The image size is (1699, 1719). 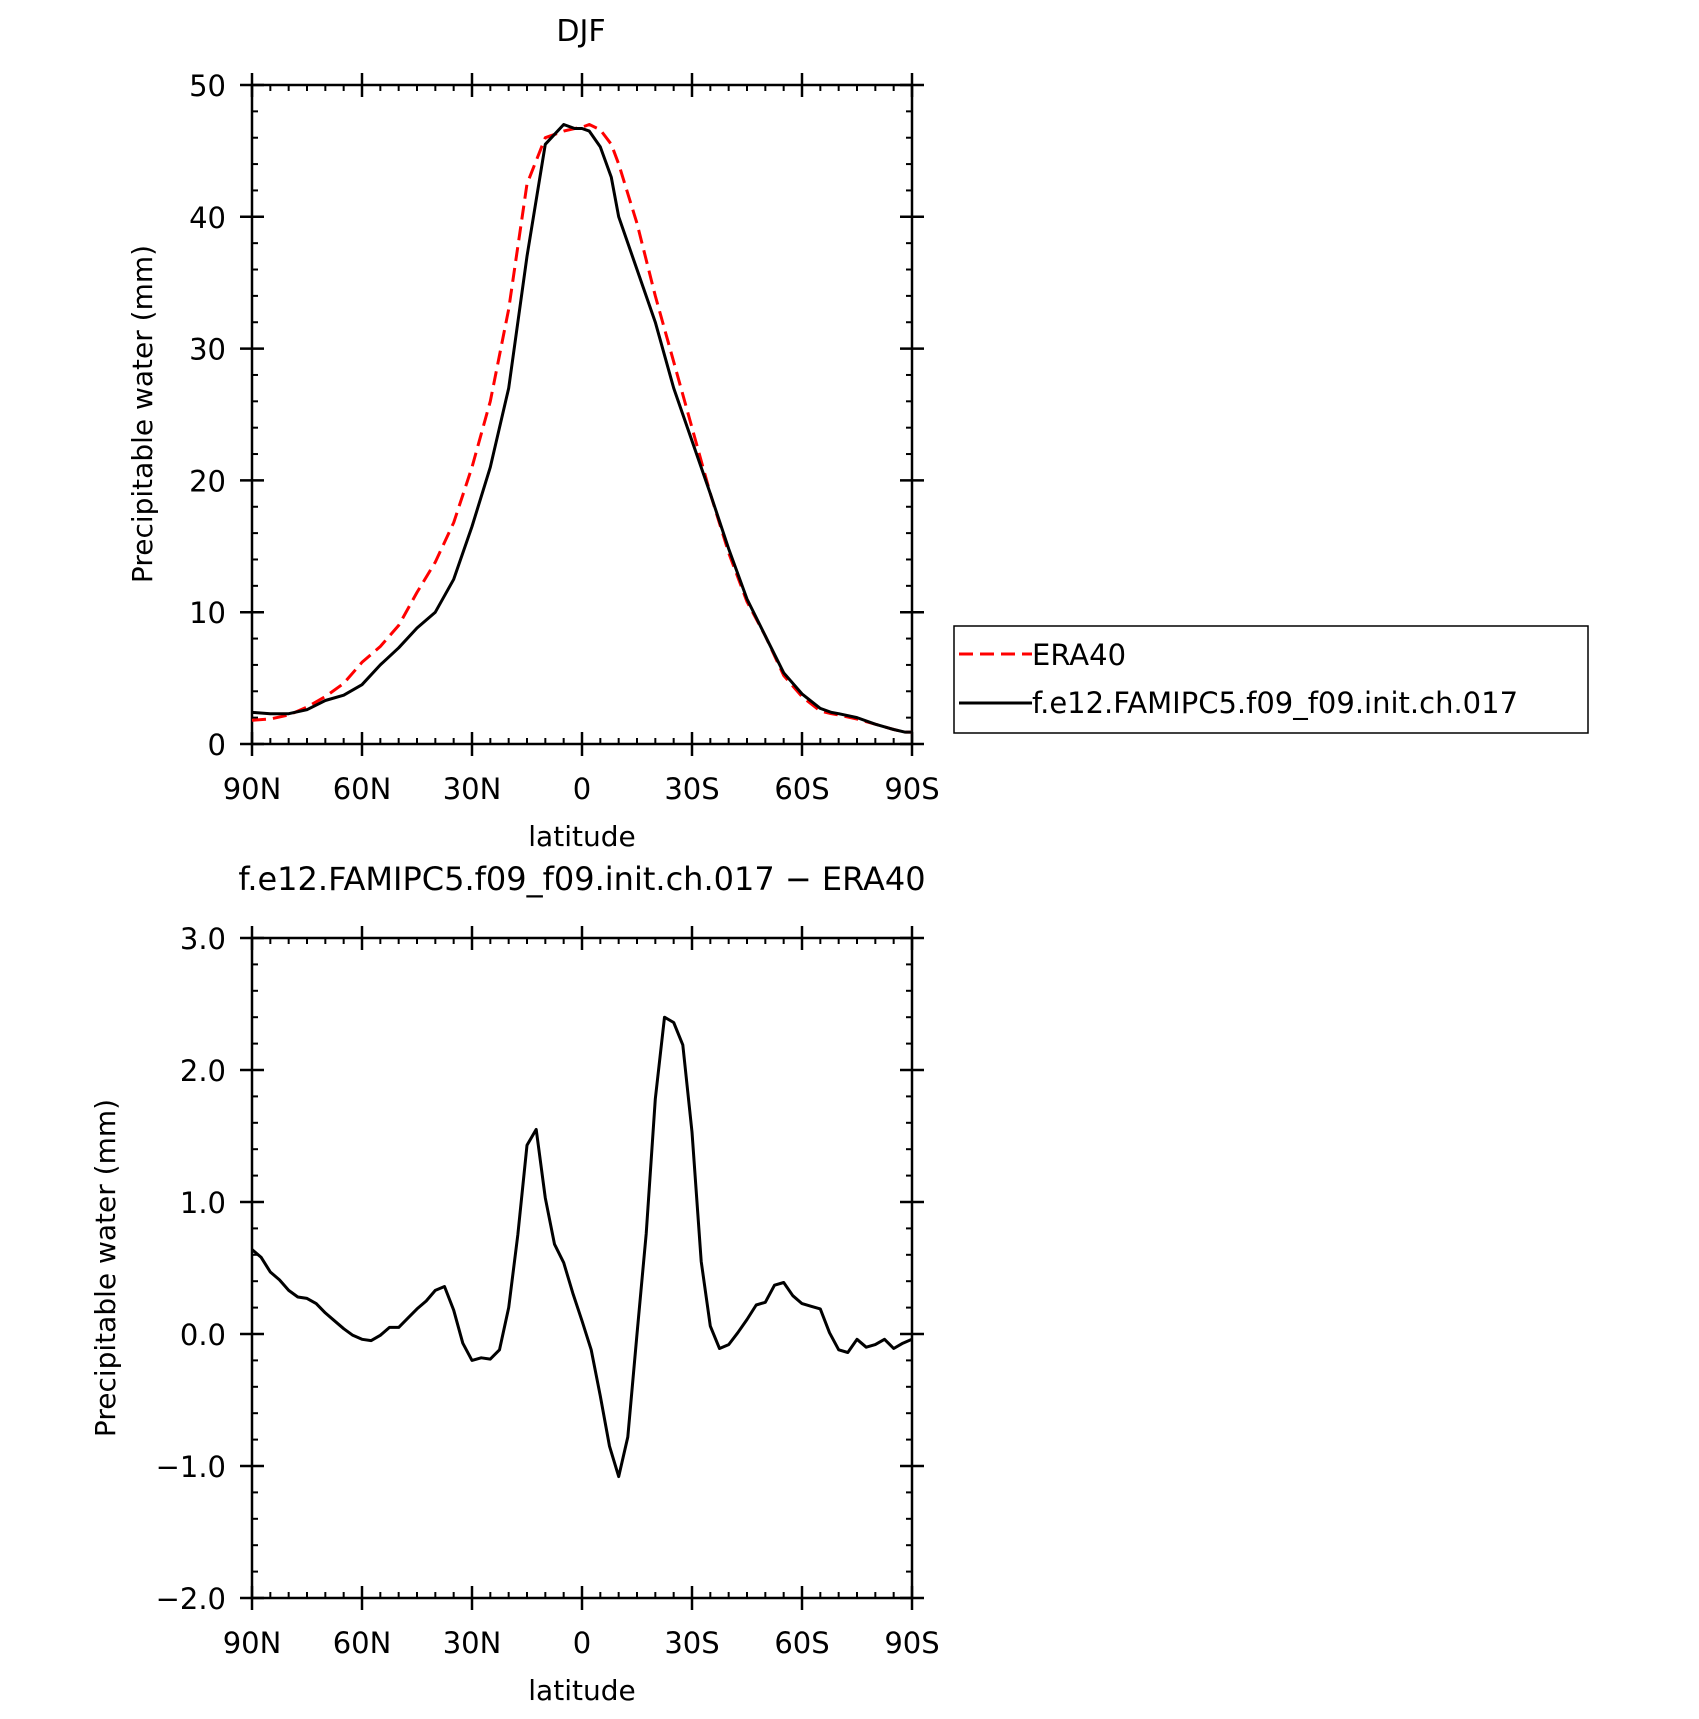 I want to click on top-x-axis-label: latitude, so click(x=581, y=836).